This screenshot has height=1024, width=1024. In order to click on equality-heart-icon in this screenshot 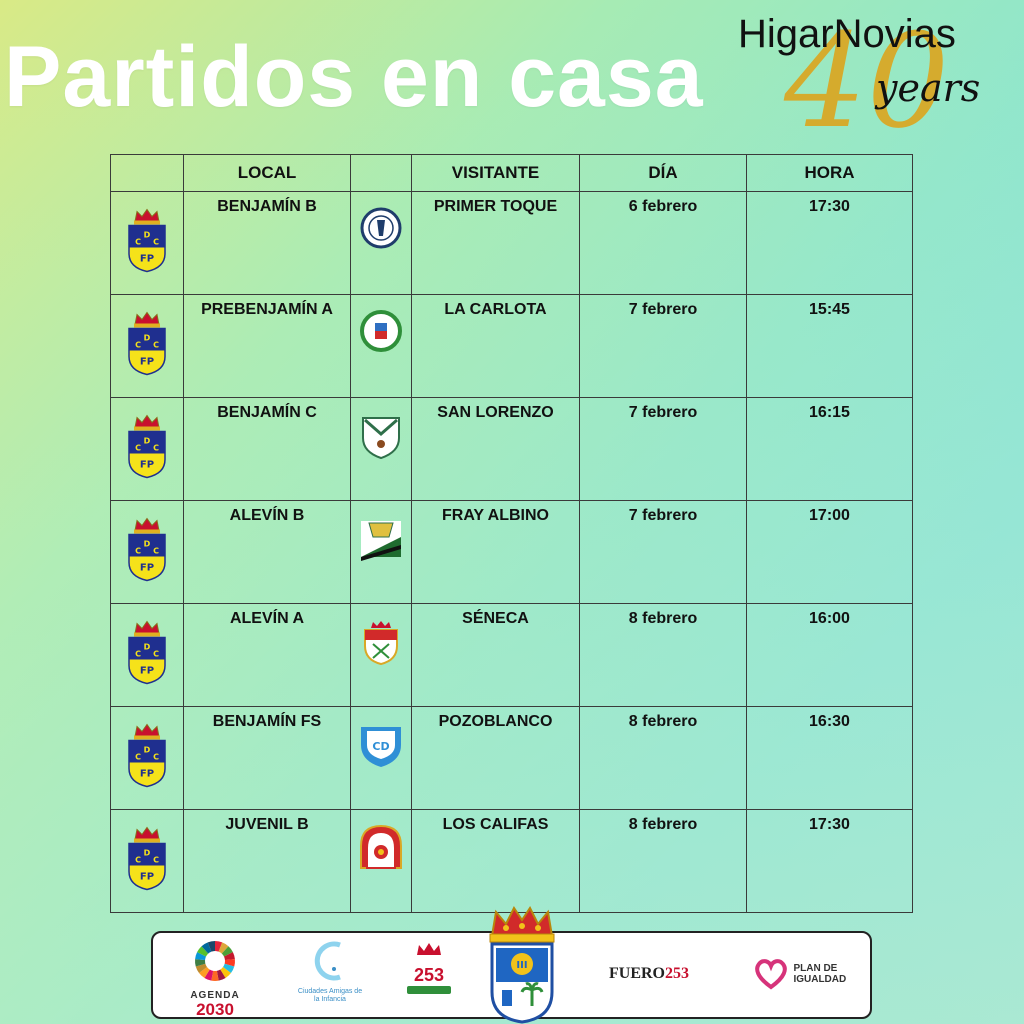, I will do `click(771, 974)`.